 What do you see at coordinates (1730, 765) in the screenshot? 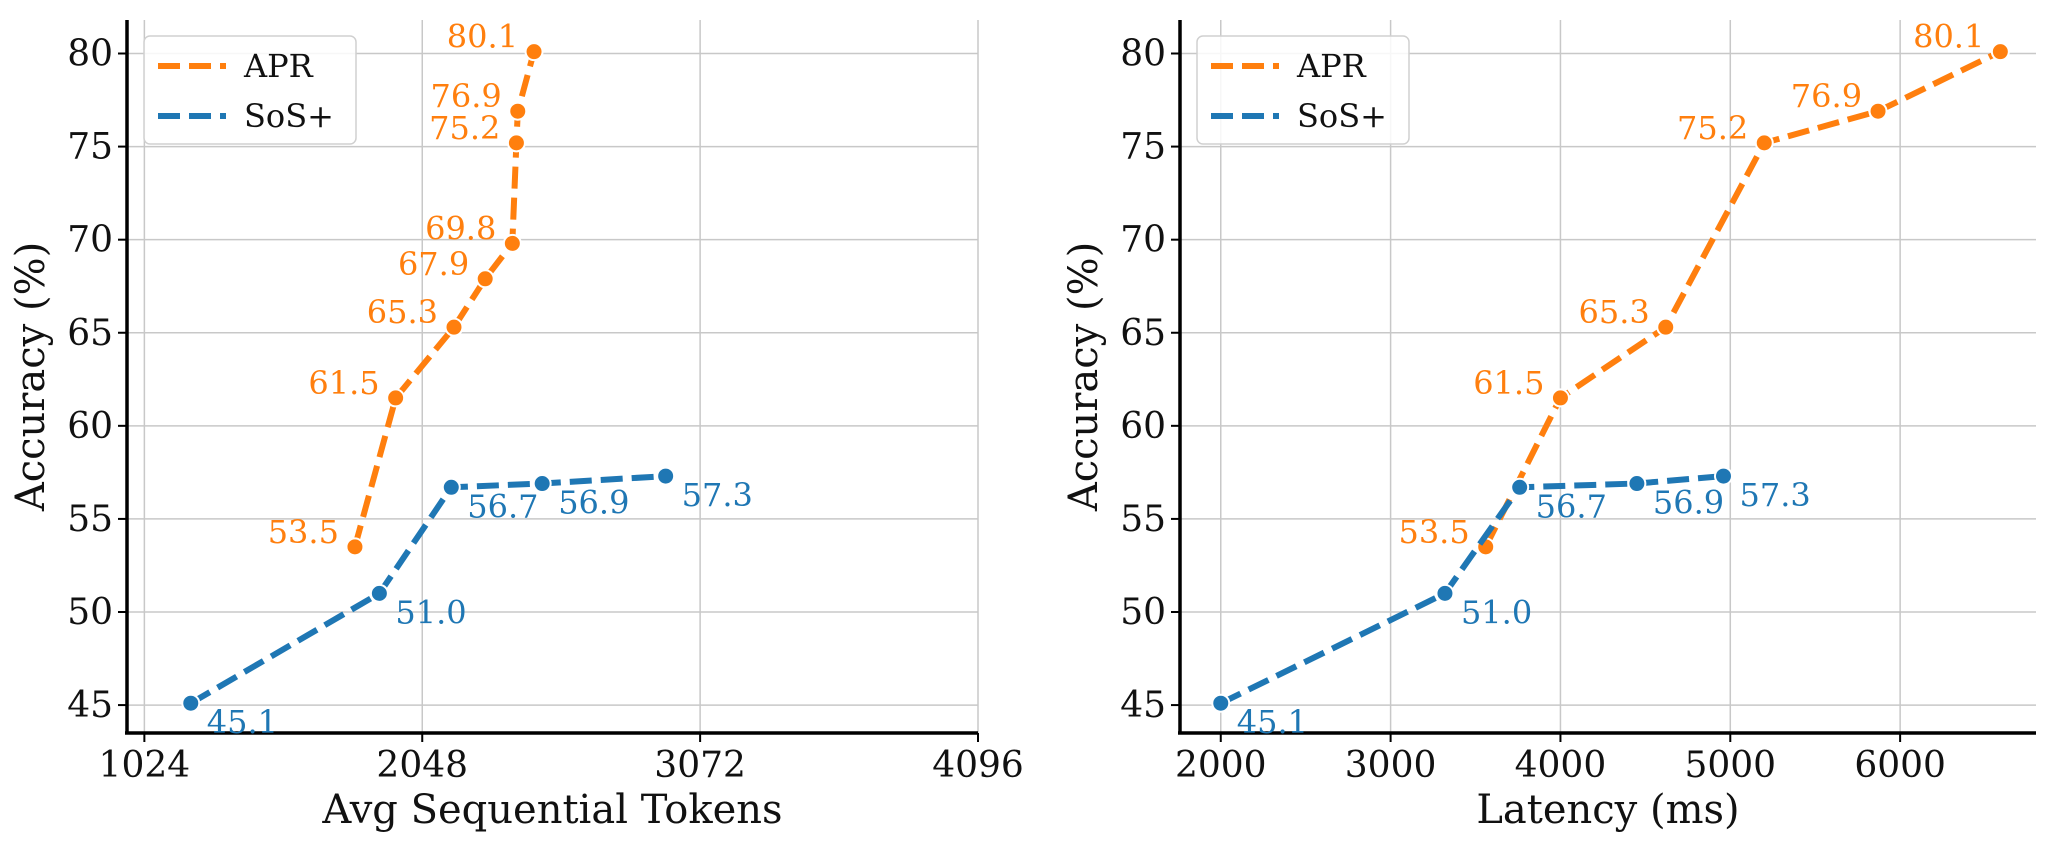
I see `x-tick-label: 5000` at bounding box center [1730, 765].